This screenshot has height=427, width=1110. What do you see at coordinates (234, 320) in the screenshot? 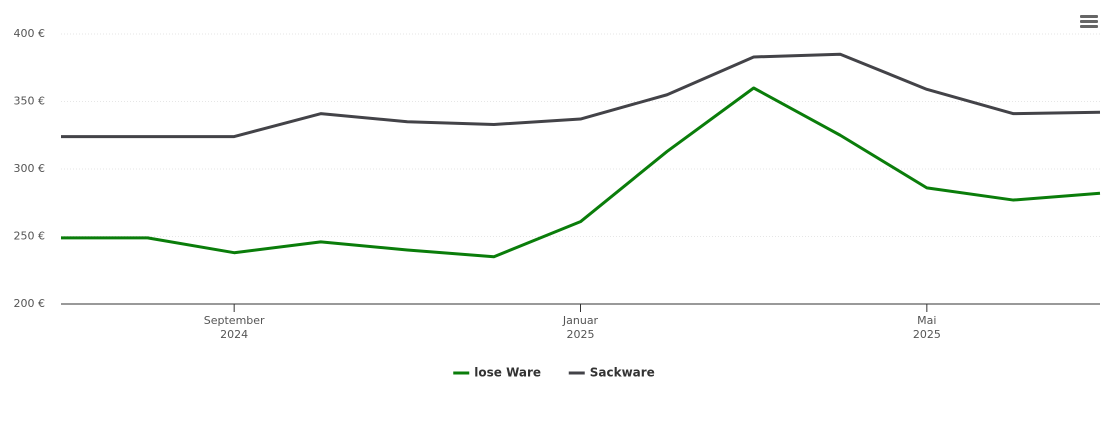
I see `x-tick-label: September` at bounding box center [234, 320].